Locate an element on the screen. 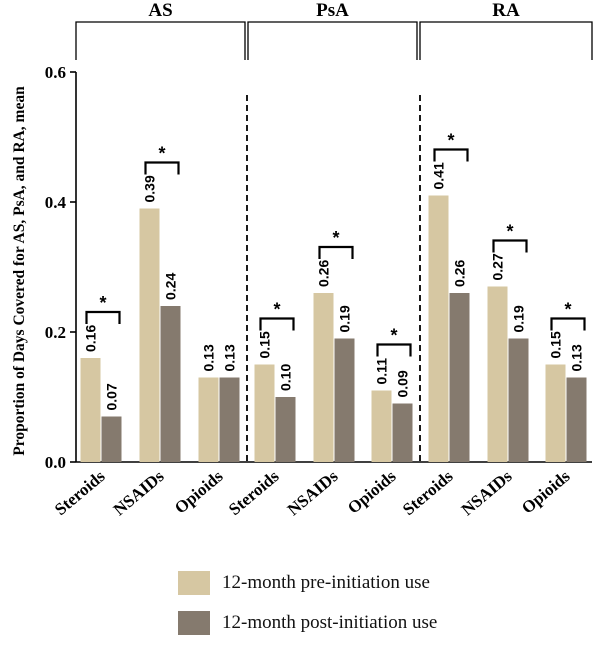 The image size is (597, 648). legend-swatch-pre is located at coordinates (194, 583).